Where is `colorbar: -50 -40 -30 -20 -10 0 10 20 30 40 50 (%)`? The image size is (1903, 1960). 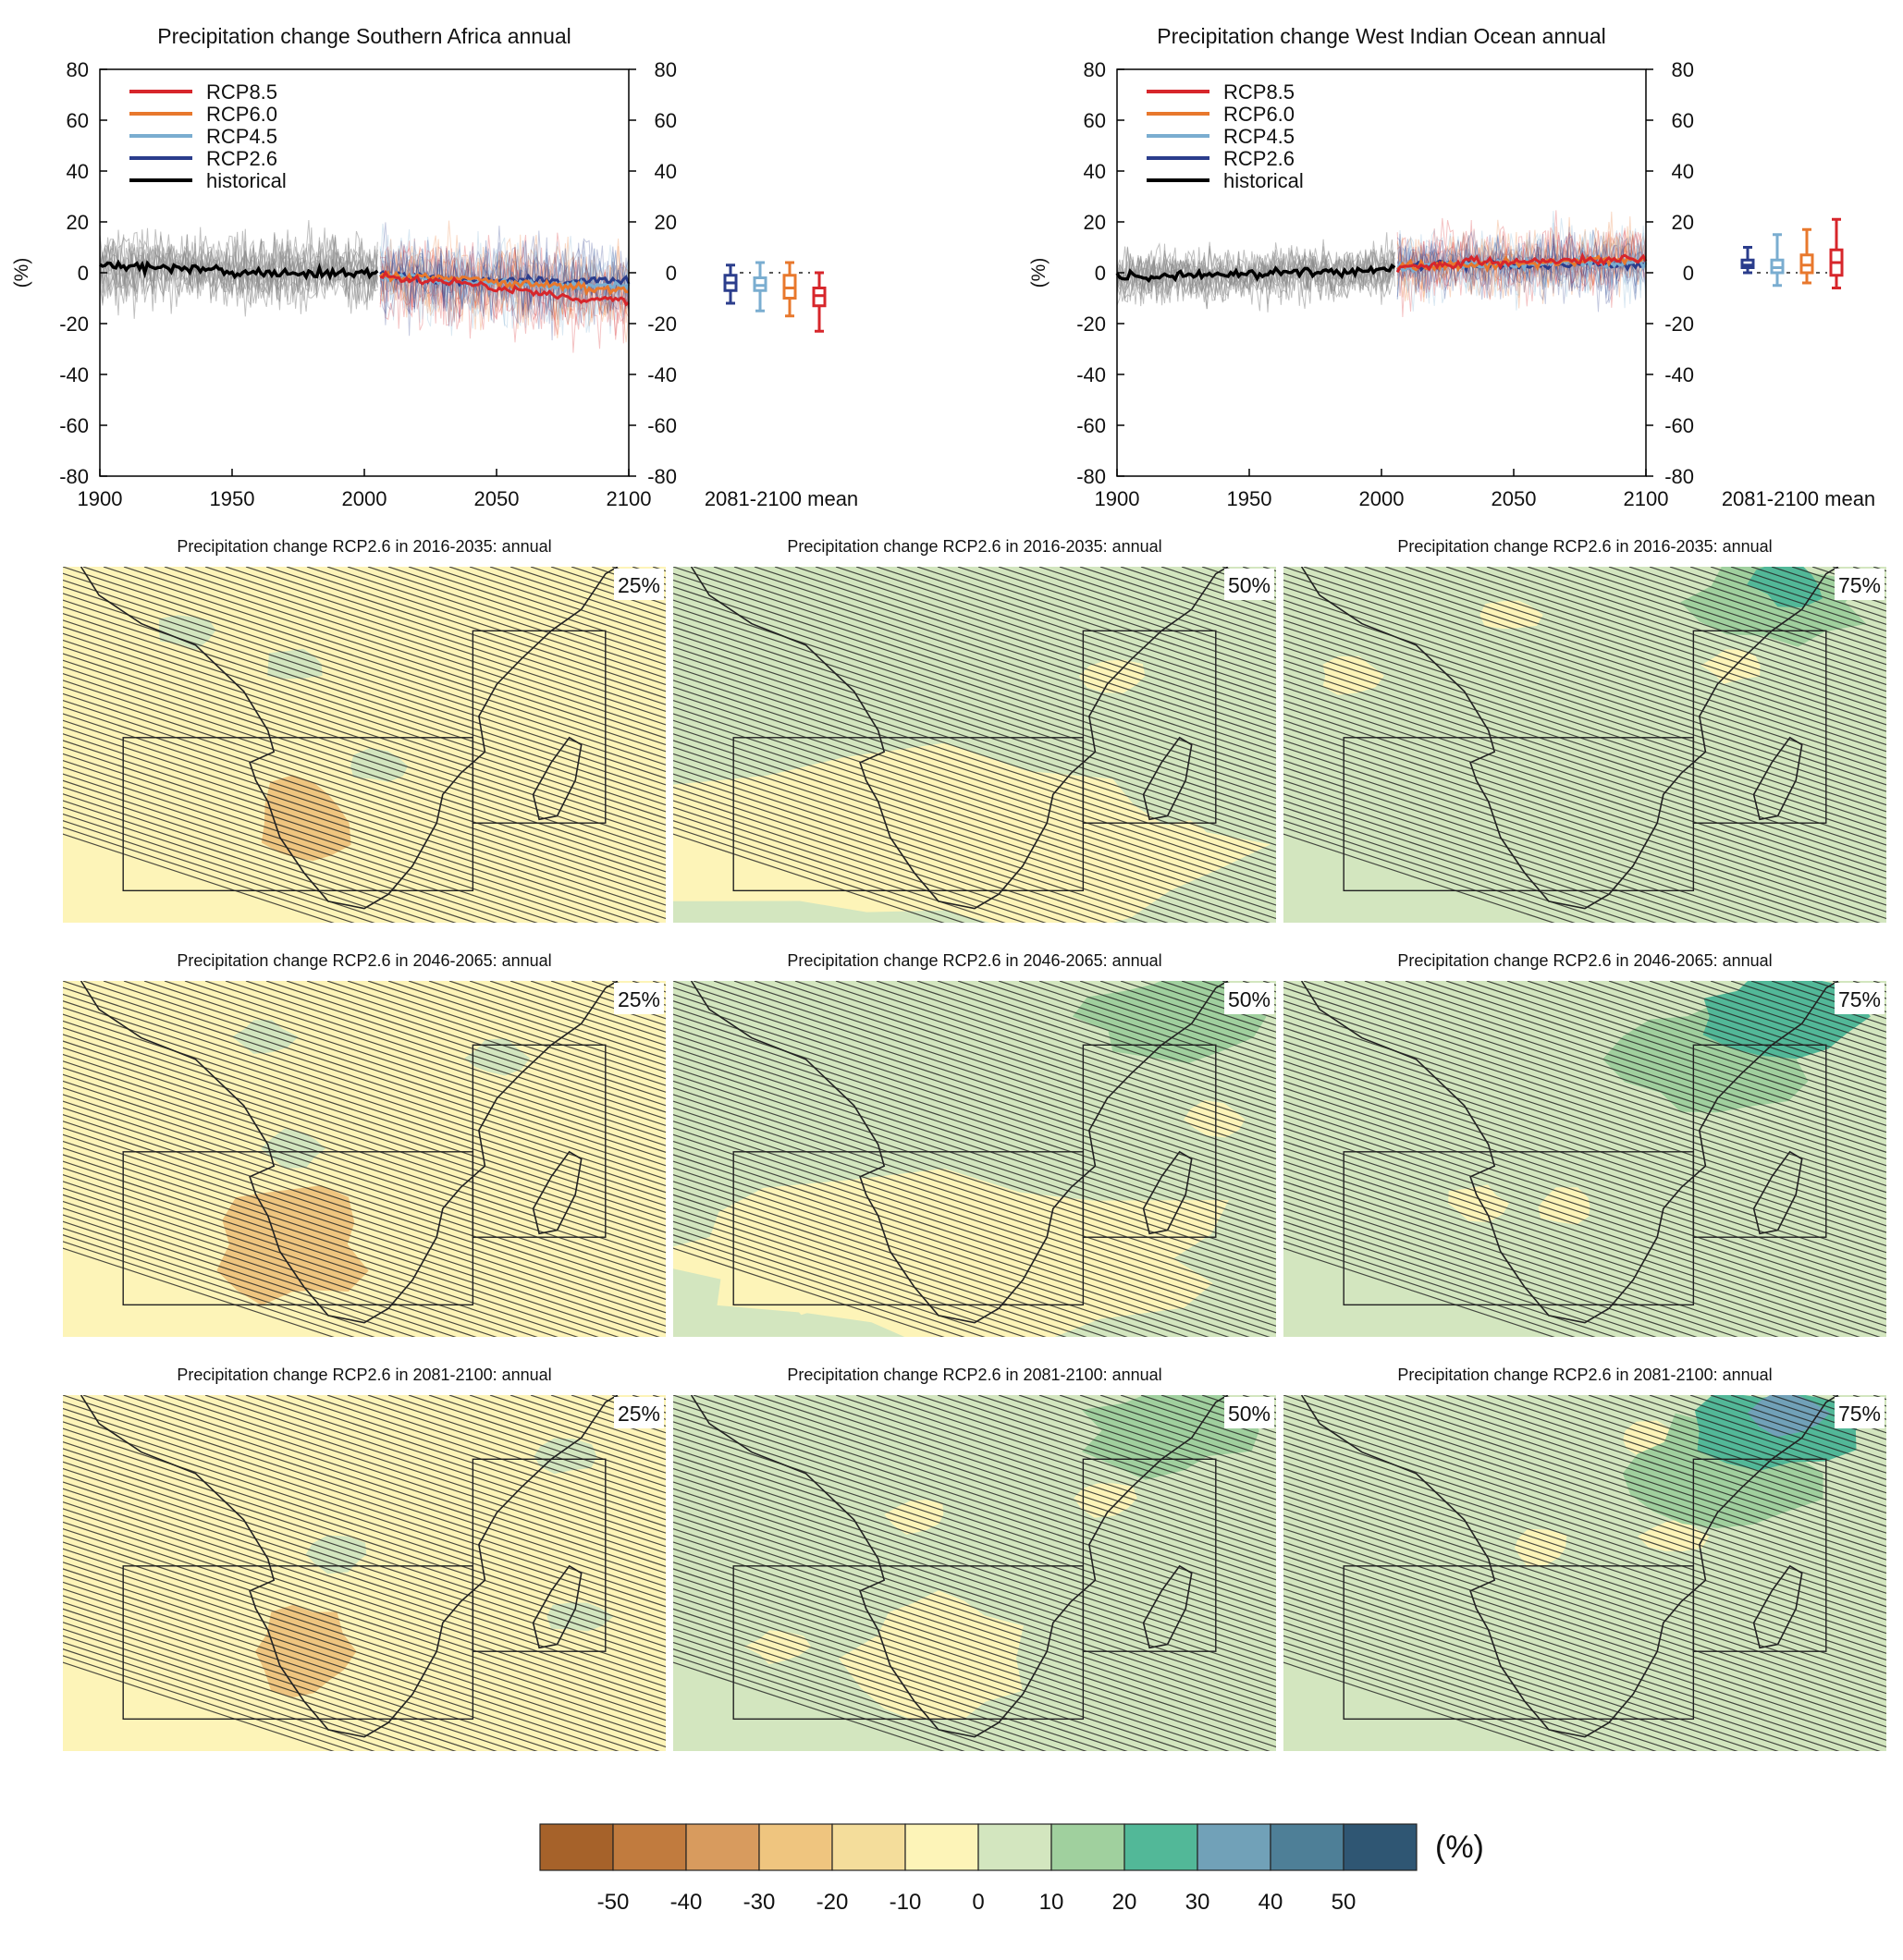
colorbar: -50 -40 -30 -20 -10 0 10 20 30 40 50 (%) is located at coordinates (1011, 1869).